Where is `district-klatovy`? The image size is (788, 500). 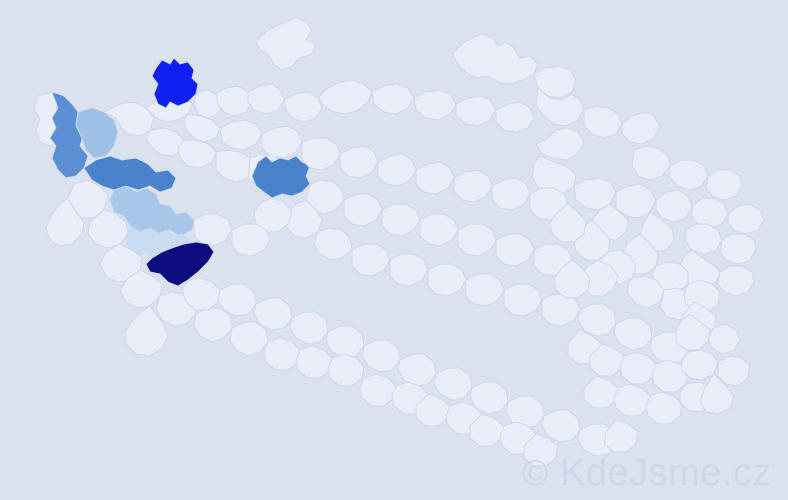 district-klatovy is located at coordinates (180, 264).